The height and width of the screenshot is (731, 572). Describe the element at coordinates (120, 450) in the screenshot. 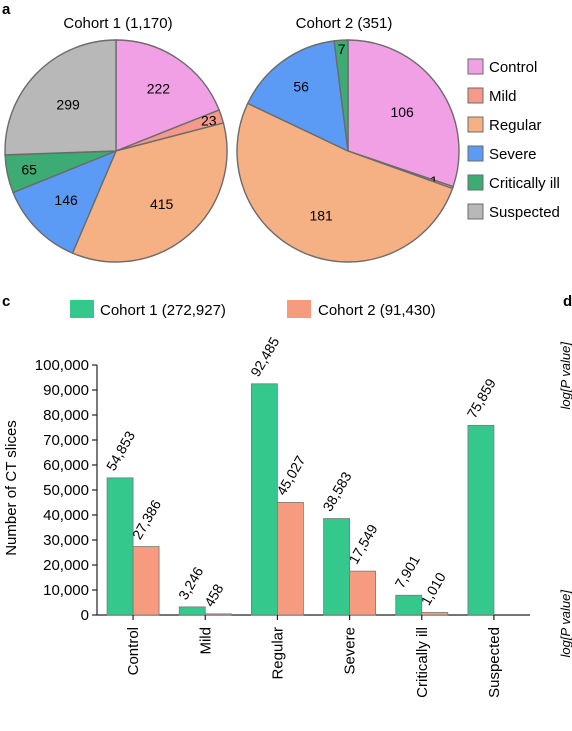

I see `bar-value-label-control-cohort-1: 54,853` at that location.